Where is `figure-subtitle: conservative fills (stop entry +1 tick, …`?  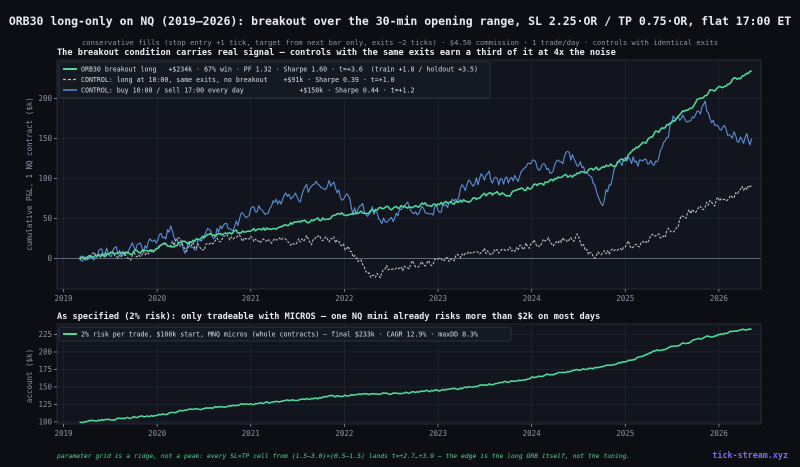
figure-subtitle: conservative fills (stop entry +1 tick, … is located at coordinates (400, 42).